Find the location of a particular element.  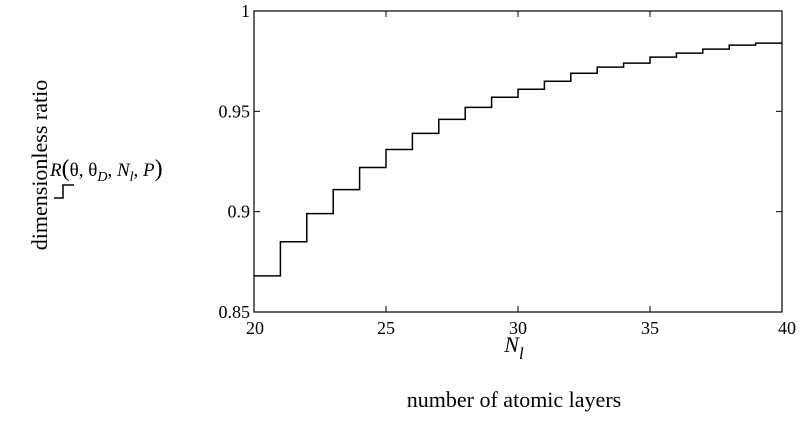

x-tick-label: 20 is located at coordinates (255, 328).